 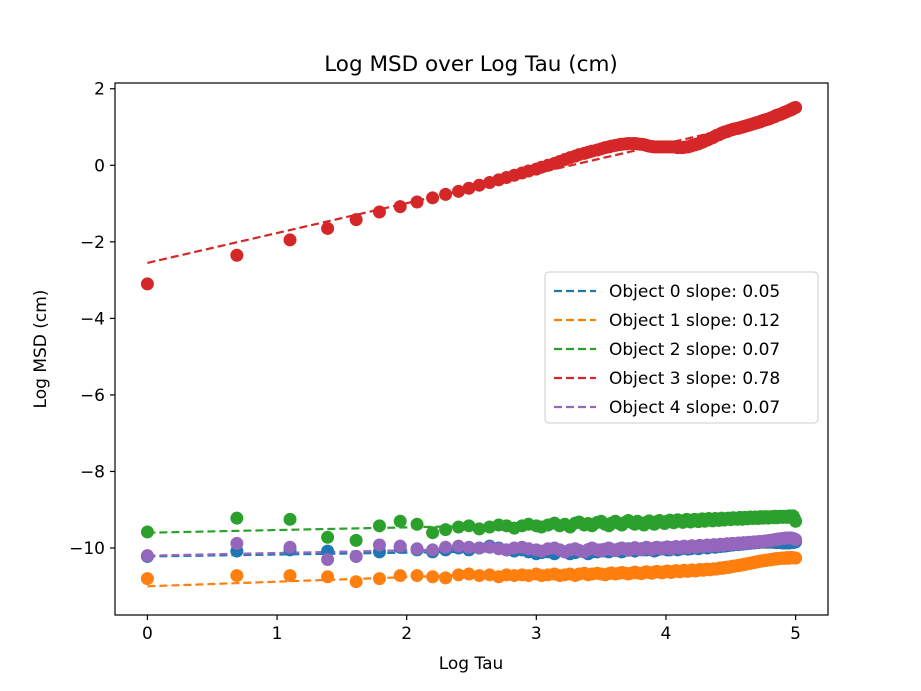 I want to click on x-tick-label: 0, so click(x=147, y=634).